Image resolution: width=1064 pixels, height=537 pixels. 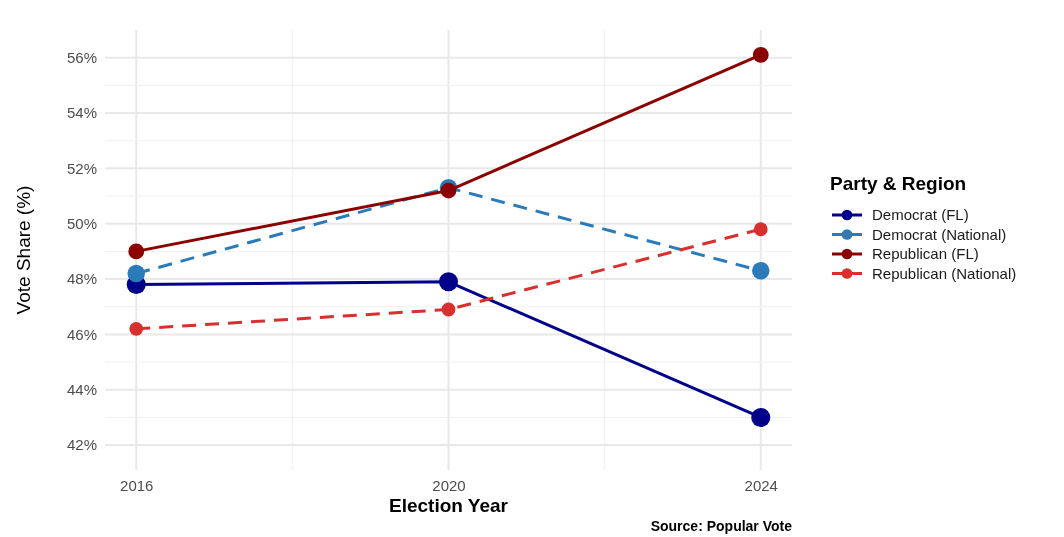 What do you see at coordinates (721, 526) in the screenshot?
I see `source-note: Source: Popular Vote` at bounding box center [721, 526].